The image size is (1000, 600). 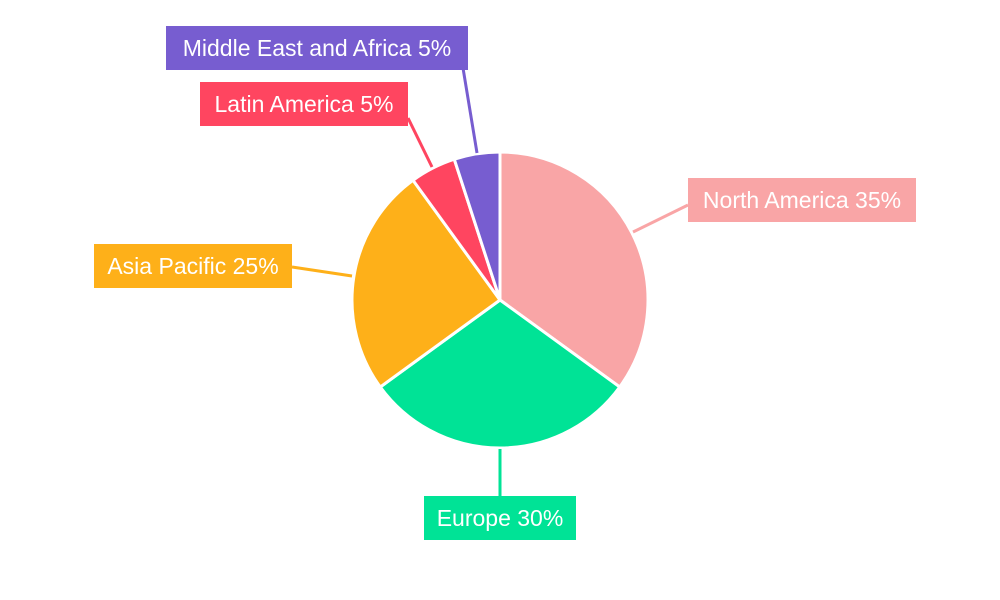 What do you see at coordinates (477, 225) in the screenshot?
I see `pie-slice-middle-east-and-africa` at bounding box center [477, 225].